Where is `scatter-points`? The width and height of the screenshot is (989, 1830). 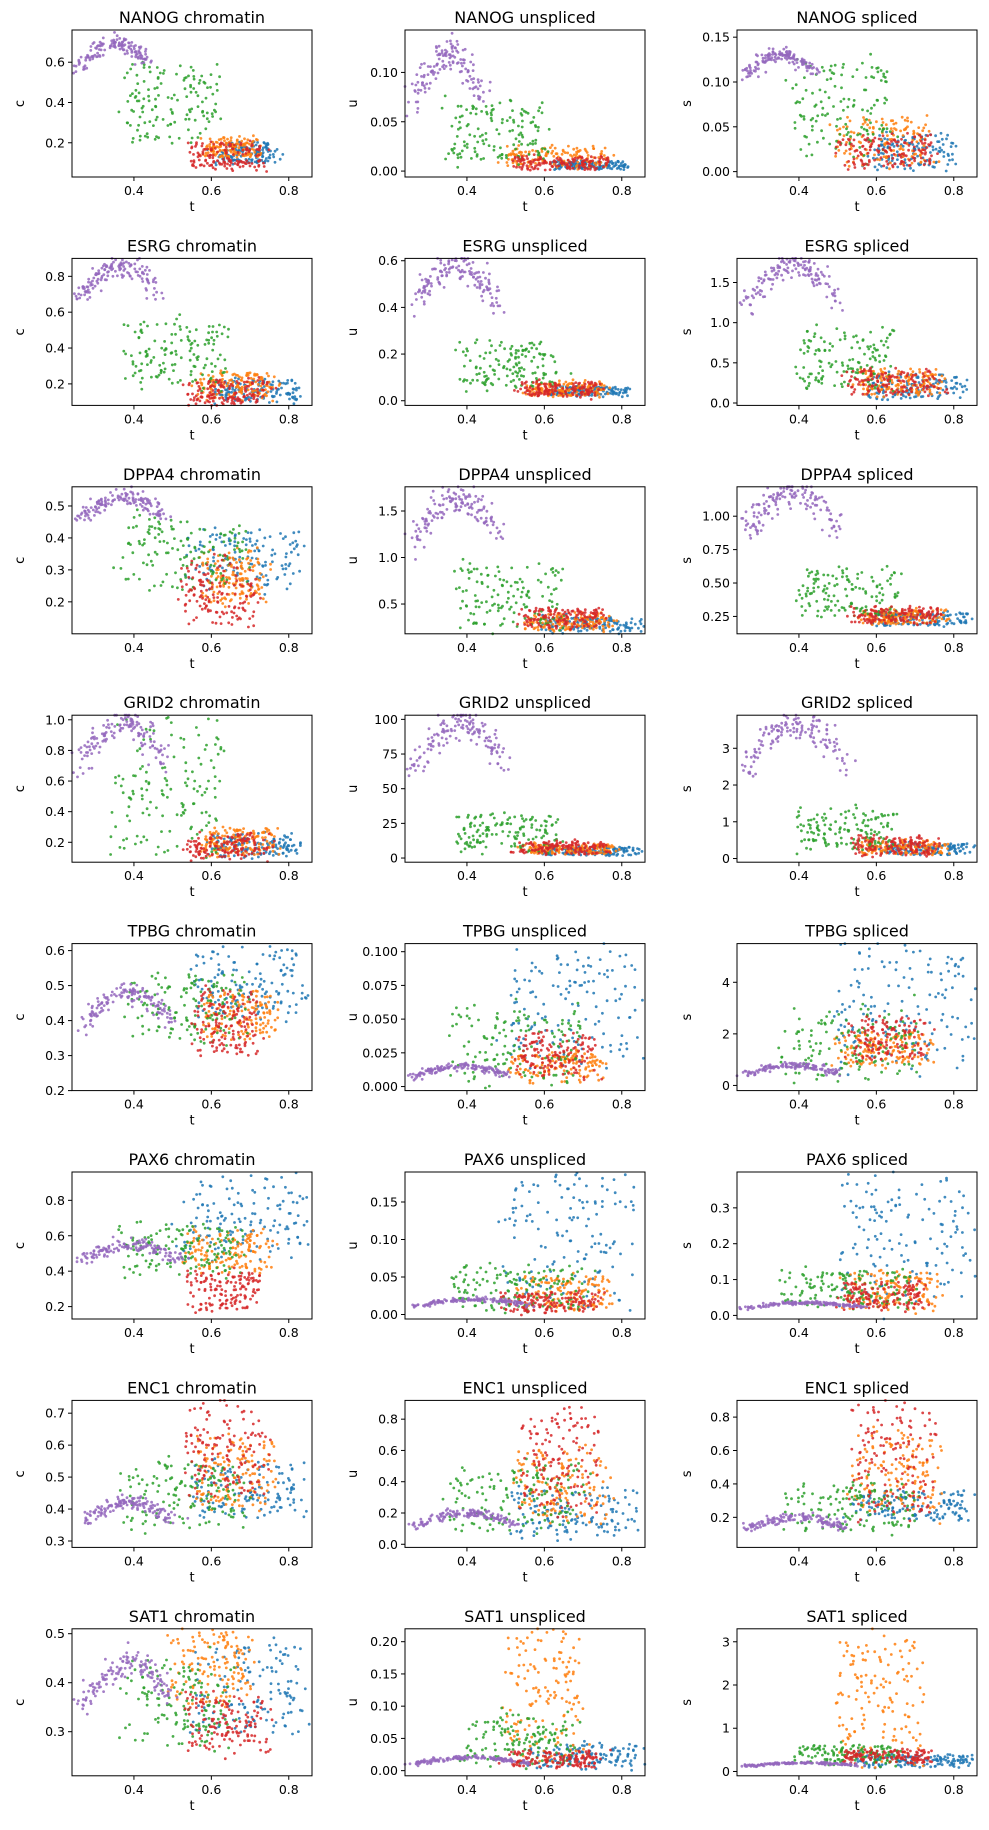 scatter-points is located at coordinates (516, 101).